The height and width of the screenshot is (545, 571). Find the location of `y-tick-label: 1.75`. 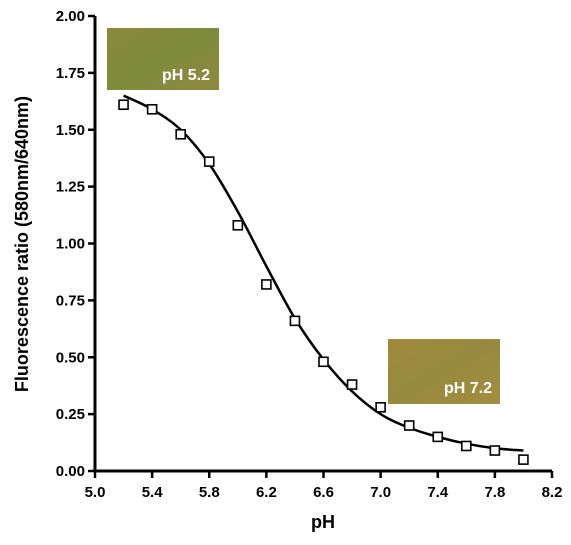

y-tick-label: 1.75 is located at coordinates (70, 73).